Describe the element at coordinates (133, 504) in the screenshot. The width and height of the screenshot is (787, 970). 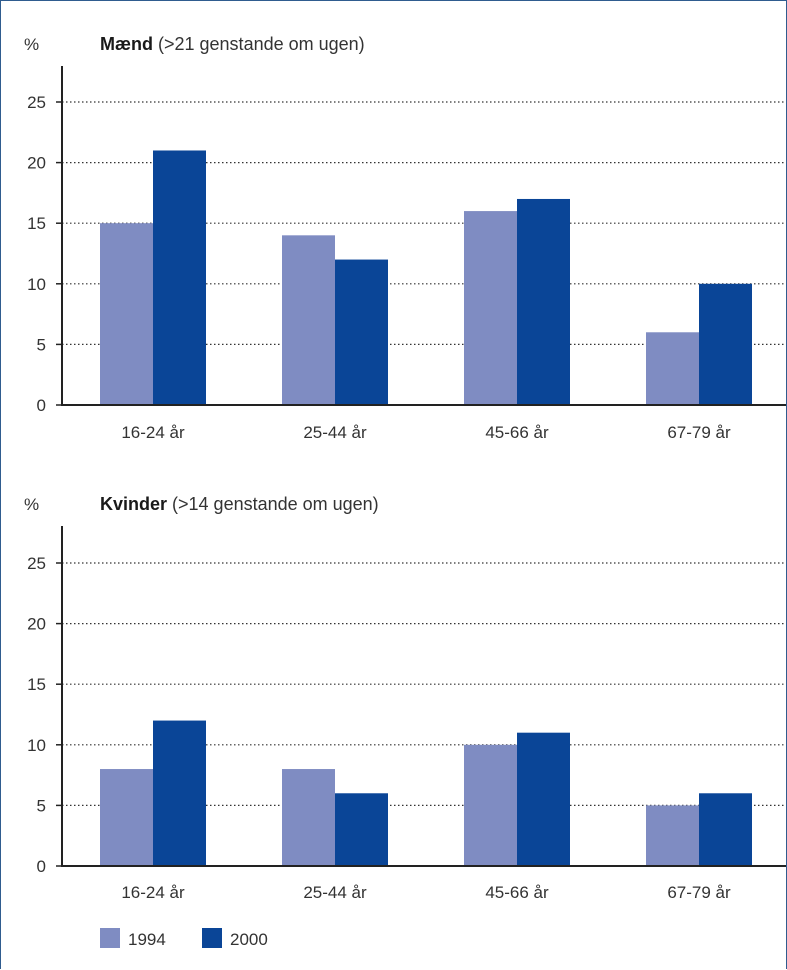
I see `chart-title-bold: Kvinder` at that location.